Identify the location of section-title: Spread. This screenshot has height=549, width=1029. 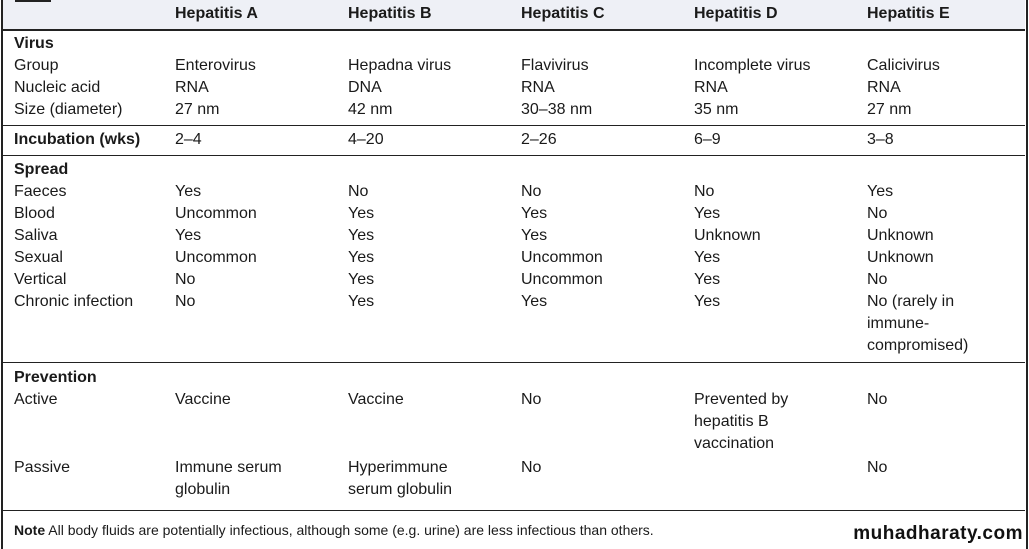
(41, 169).